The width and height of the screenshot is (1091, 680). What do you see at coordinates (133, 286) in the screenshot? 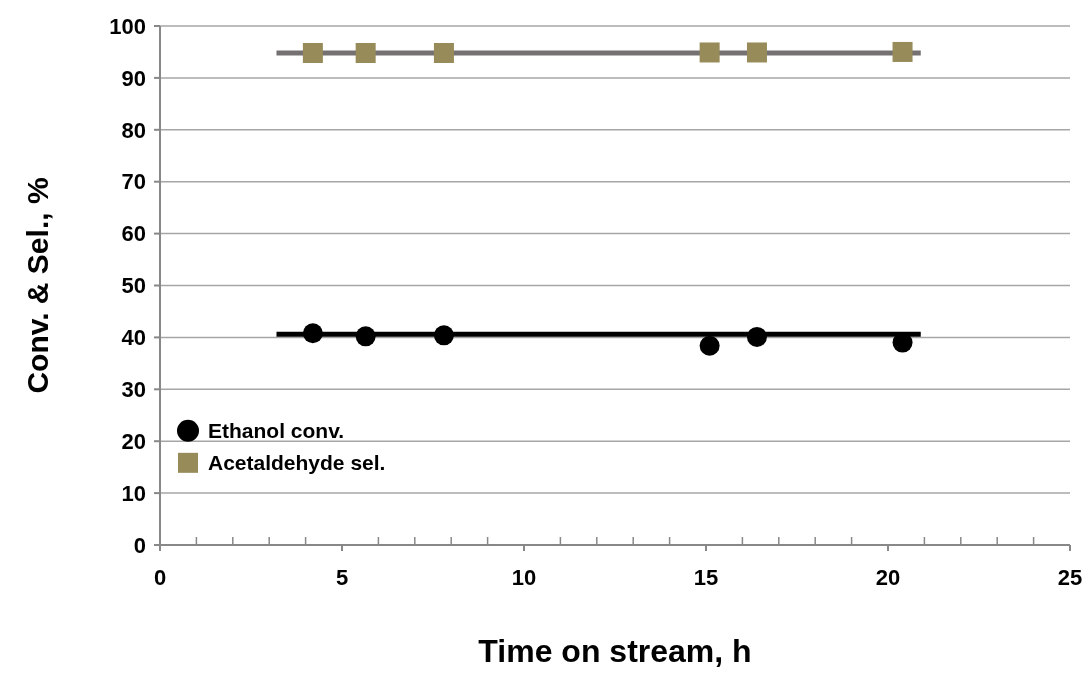
I see `y-tick-label: 50` at bounding box center [133, 286].